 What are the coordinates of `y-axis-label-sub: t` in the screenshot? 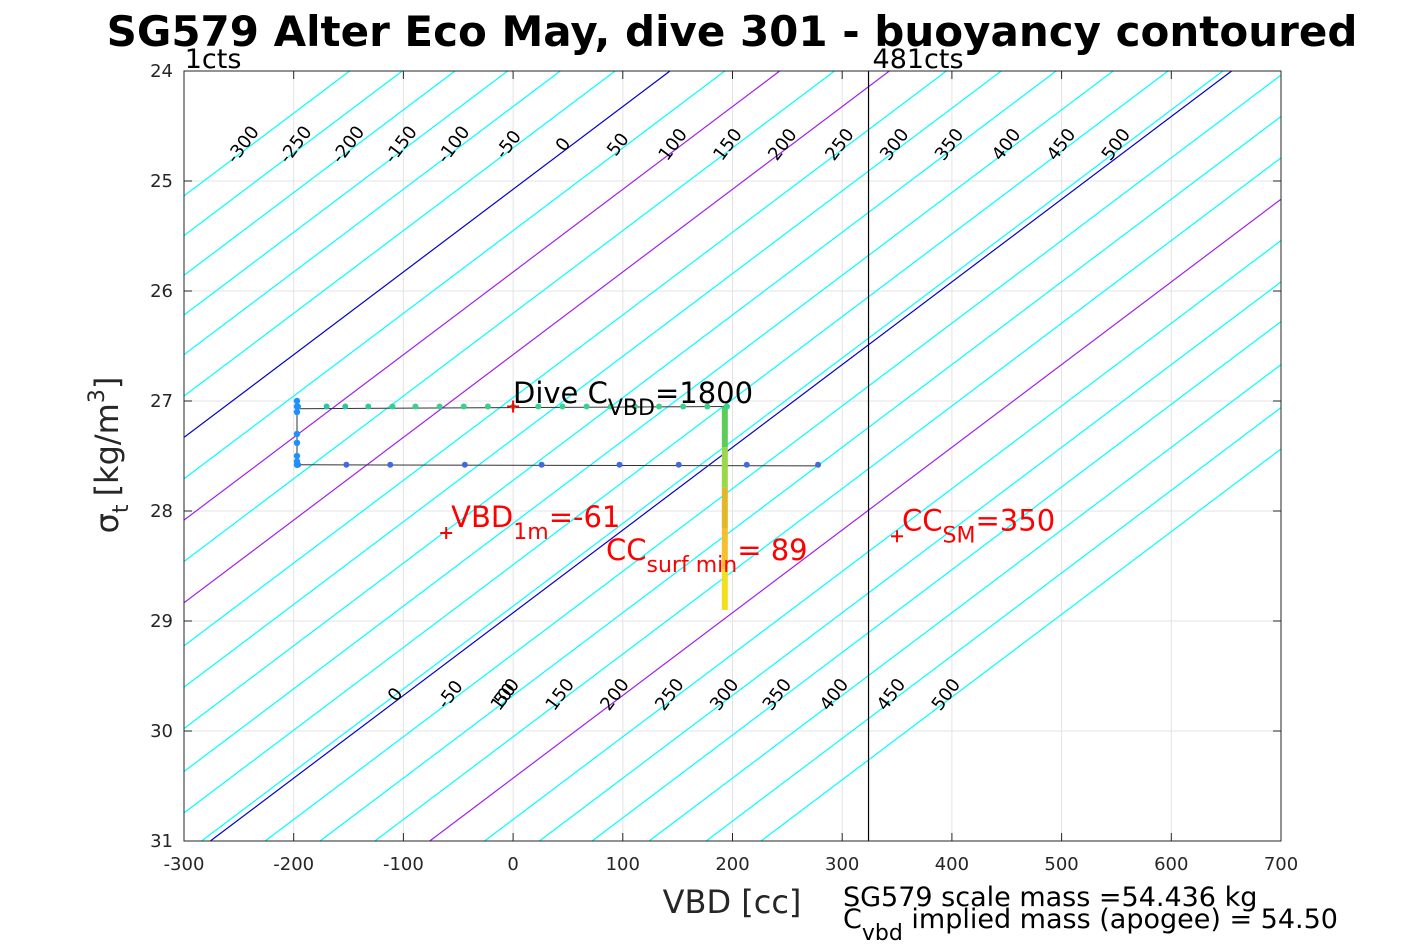 It's located at (121, 508).